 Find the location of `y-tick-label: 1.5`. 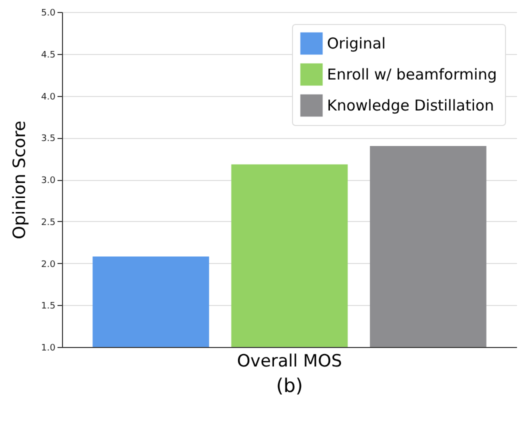

y-tick-label: 1.5 is located at coordinates (48, 307).